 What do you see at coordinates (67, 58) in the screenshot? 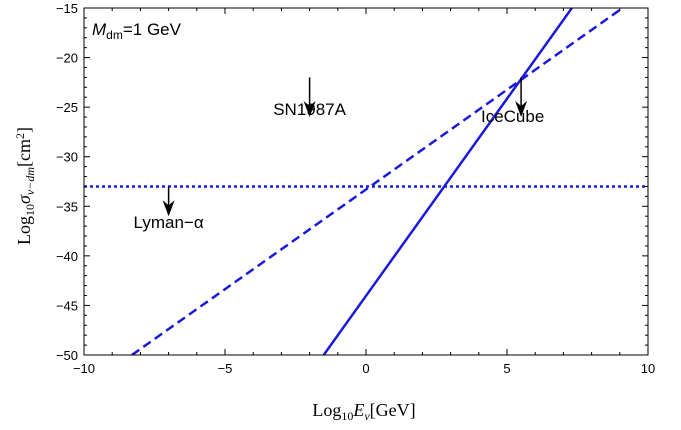
I see `y-tick-label: −20` at bounding box center [67, 58].